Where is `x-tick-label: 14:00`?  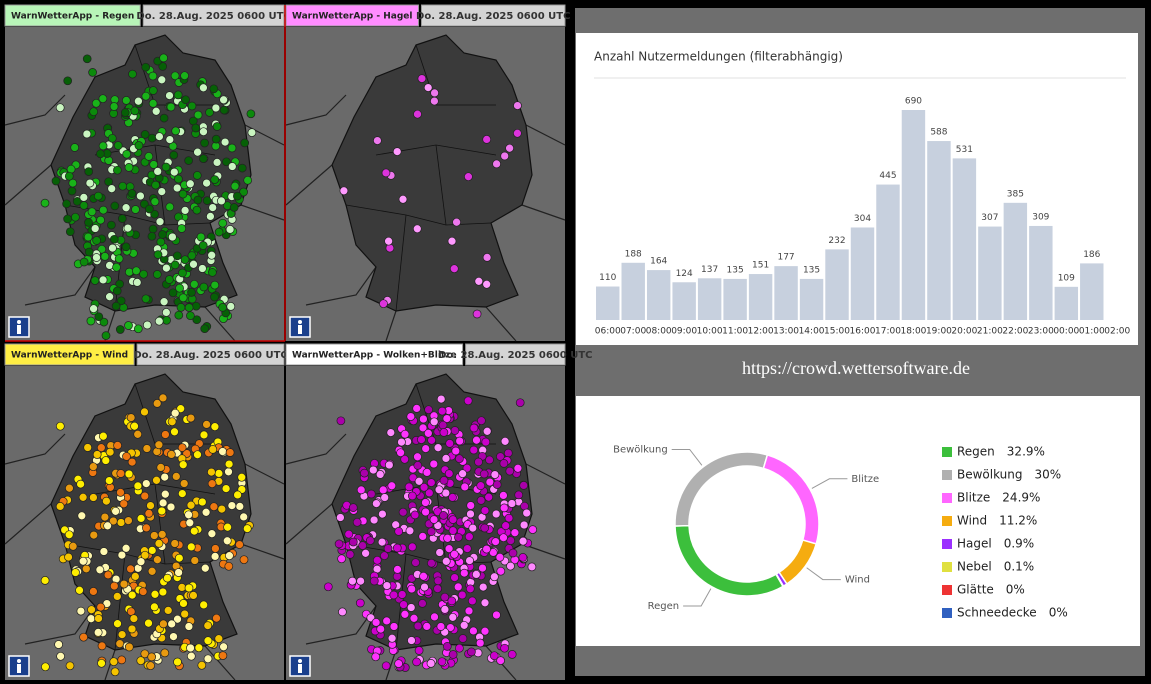 x-tick-label: 14:00 is located at coordinates (812, 332).